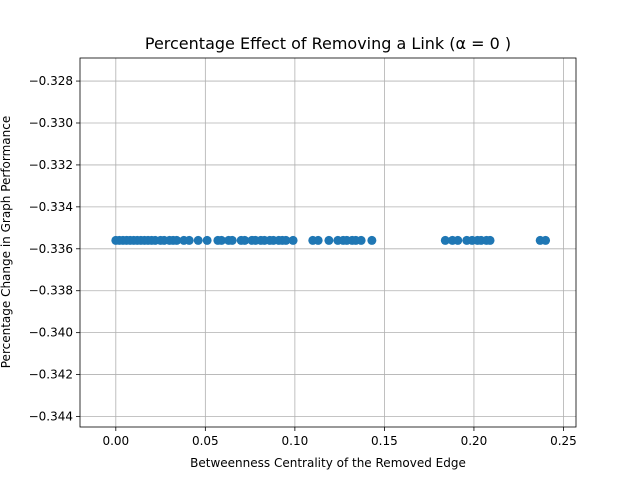 This screenshot has width=640, height=480. What do you see at coordinates (115, 441) in the screenshot?
I see `x-tick-label: 0.00` at bounding box center [115, 441].